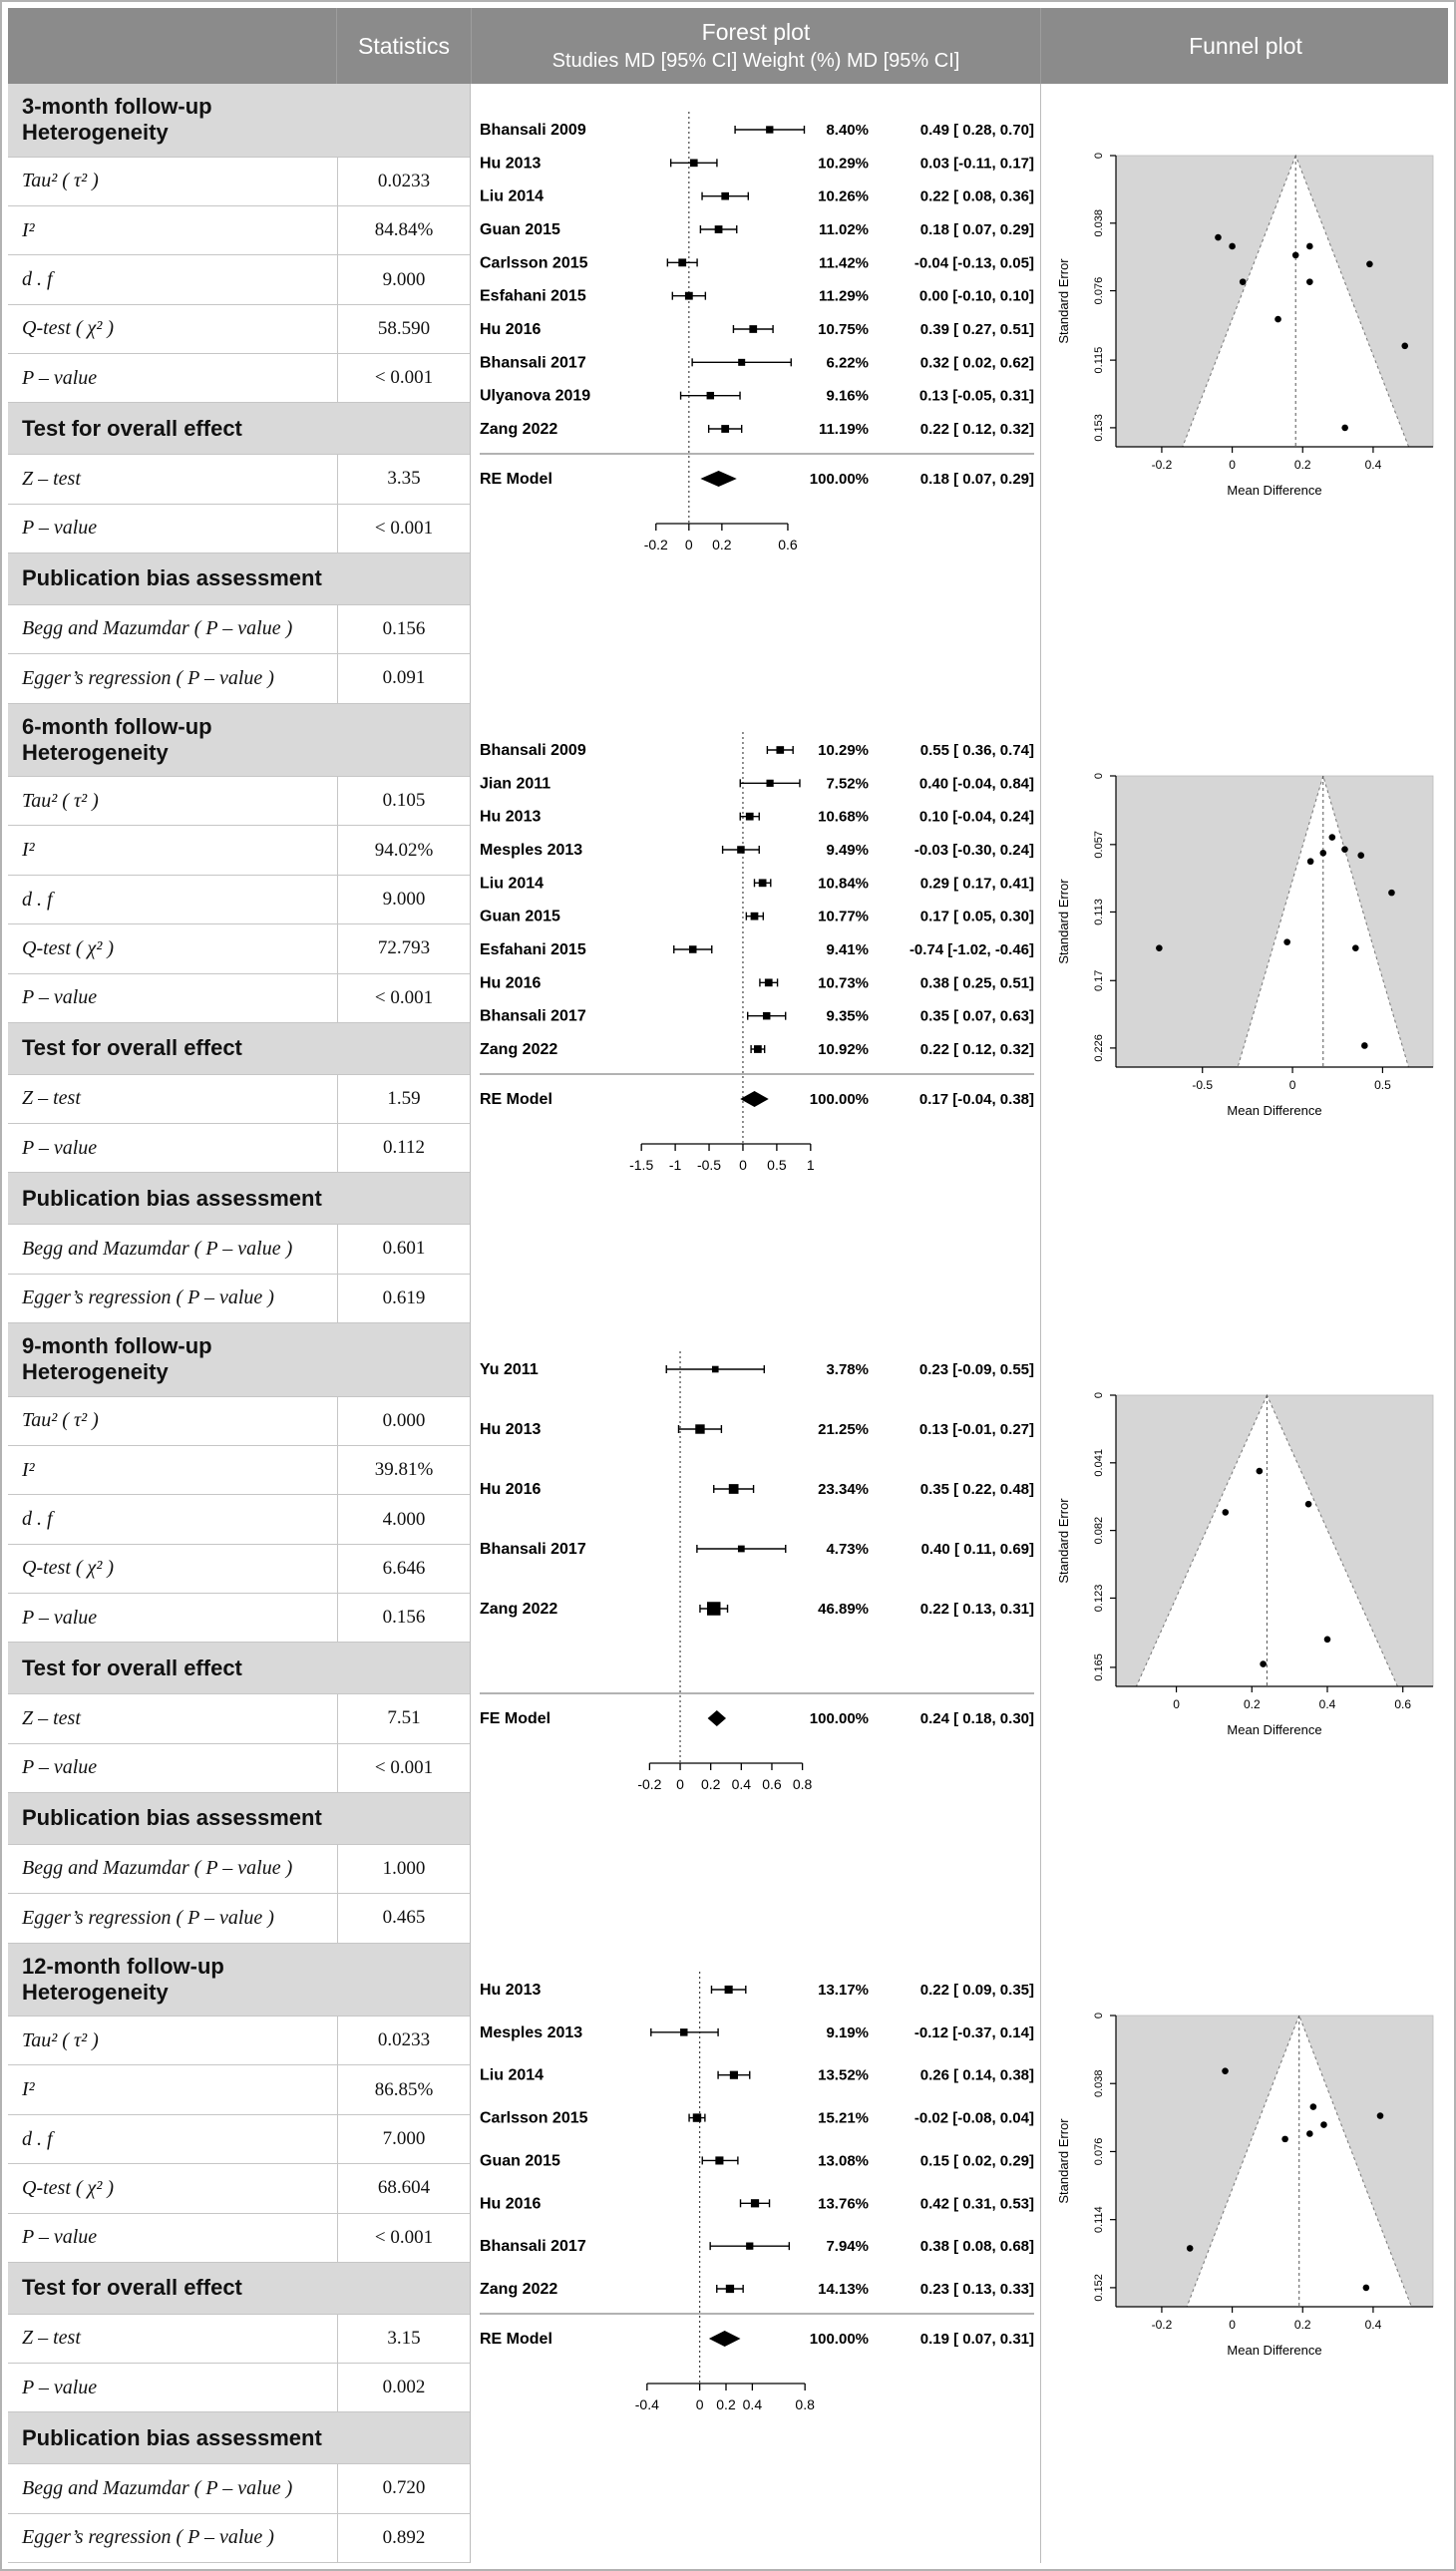 The height and width of the screenshot is (2571, 1456). Describe the element at coordinates (843, 750) in the screenshot. I see `svg-text: 10.29%` at that location.